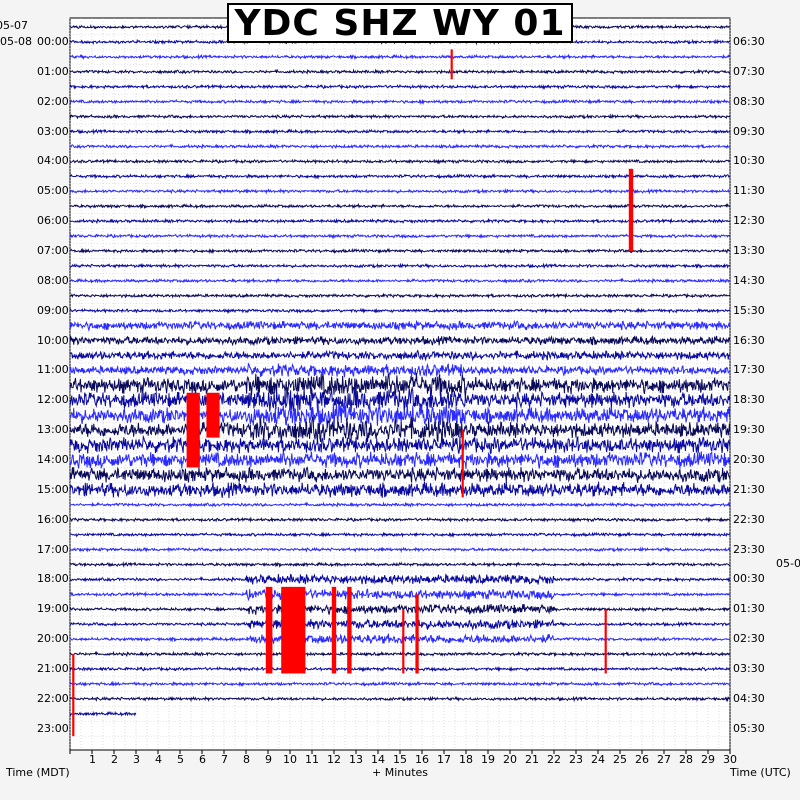  I want to click on x-tick-label: 21, so click(532, 759).